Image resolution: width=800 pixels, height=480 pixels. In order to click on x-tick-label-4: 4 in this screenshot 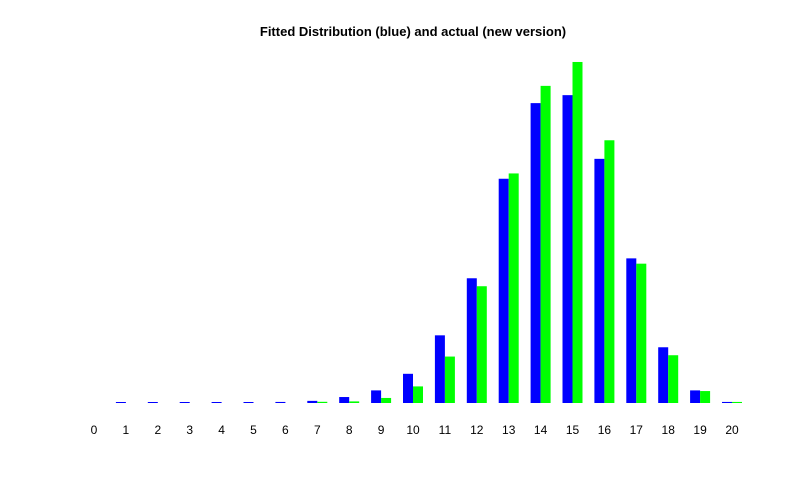, I will do `click(221, 430)`.